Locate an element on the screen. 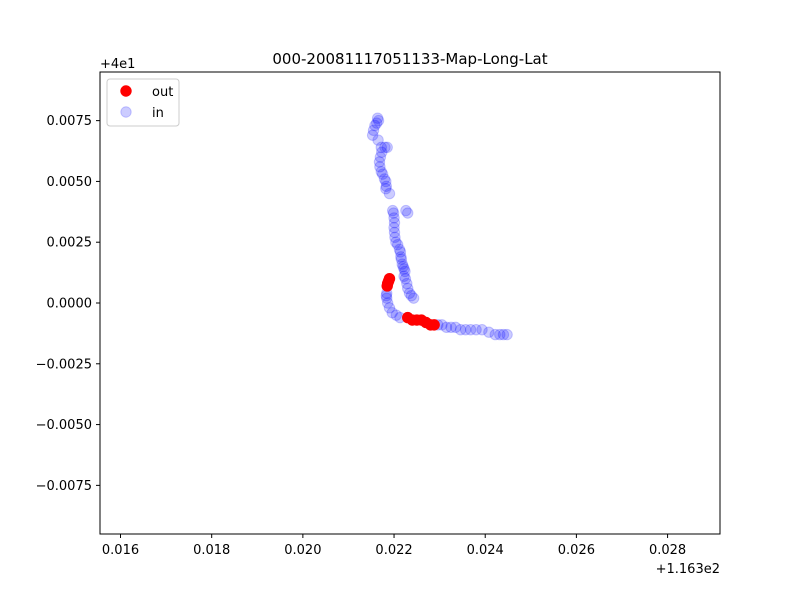  y-tick-label: 0.0025 is located at coordinates (70, 243).